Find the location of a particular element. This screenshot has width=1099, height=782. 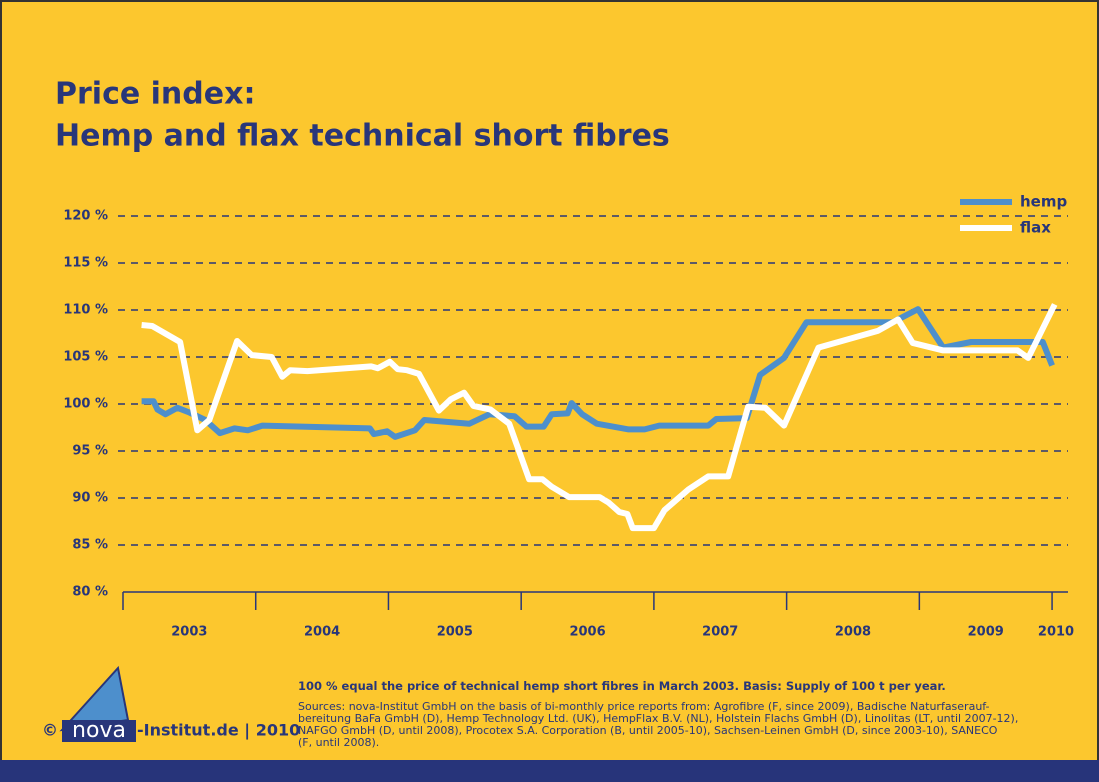

y-tick-label: 95 % is located at coordinates (90, 451).